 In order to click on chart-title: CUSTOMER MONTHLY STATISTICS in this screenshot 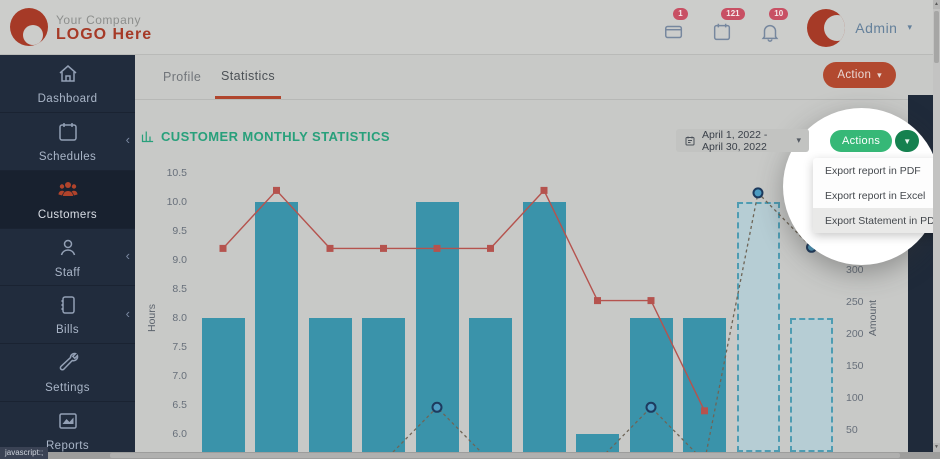, I will do `click(265, 136)`.